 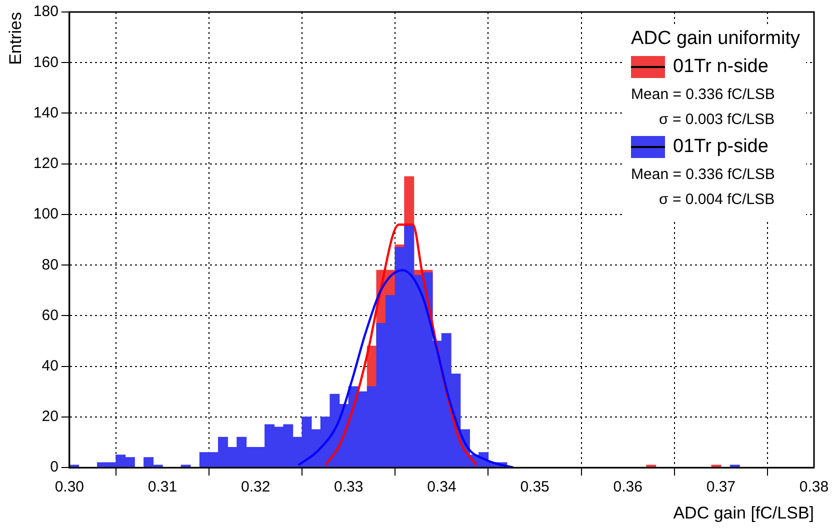 I want to click on legend-label: 01Tr n-side, so click(x=720, y=67).